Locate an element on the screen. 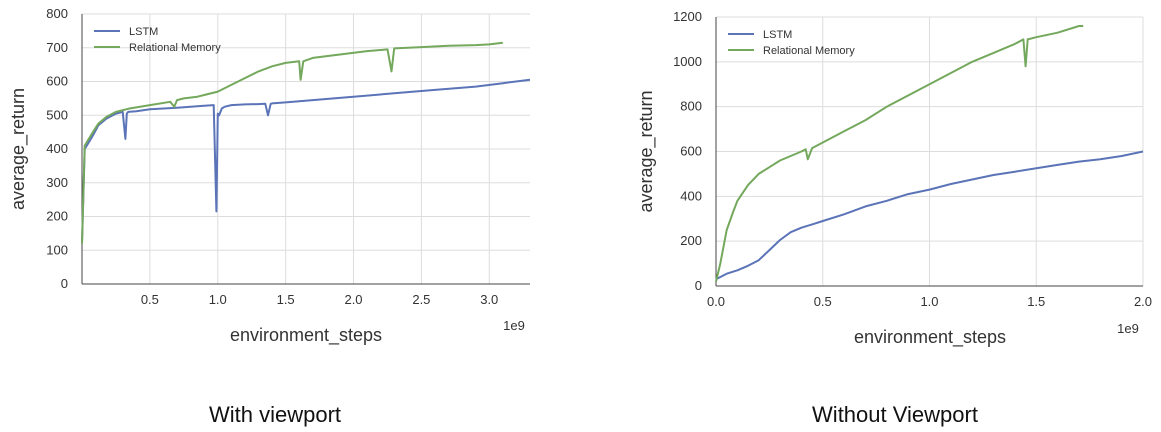 This screenshot has height=432, width=1161. y-tick-label: 1200 is located at coordinates (687, 16).